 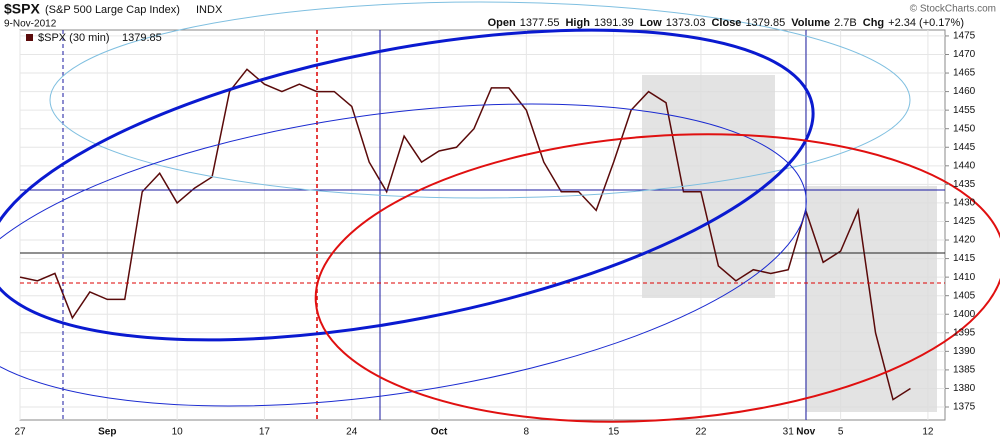 What do you see at coordinates (964, 332) in the screenshot?
I see `y-tick-label: 1395` at bounding box center [964, 332].